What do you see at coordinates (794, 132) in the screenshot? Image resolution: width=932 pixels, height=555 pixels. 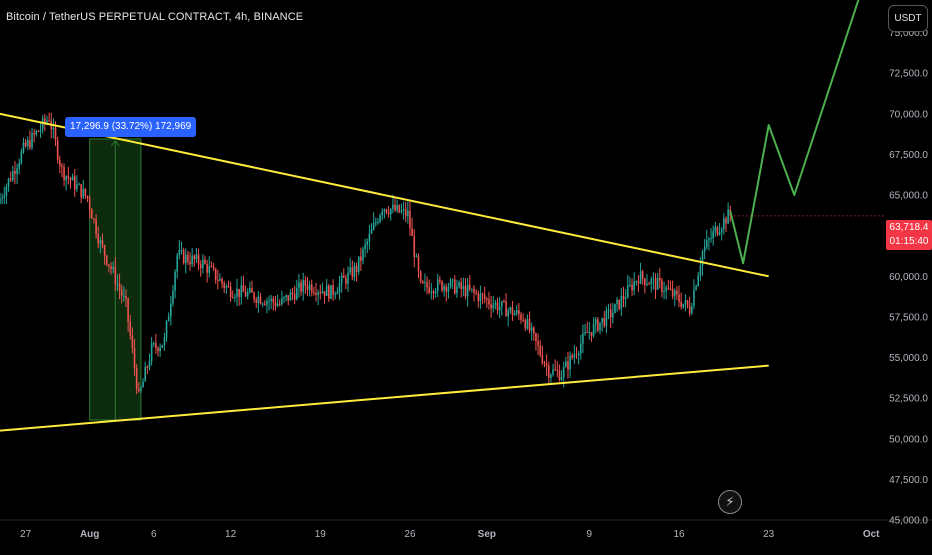 I see `projection-path` at bounding box center [794, 132].